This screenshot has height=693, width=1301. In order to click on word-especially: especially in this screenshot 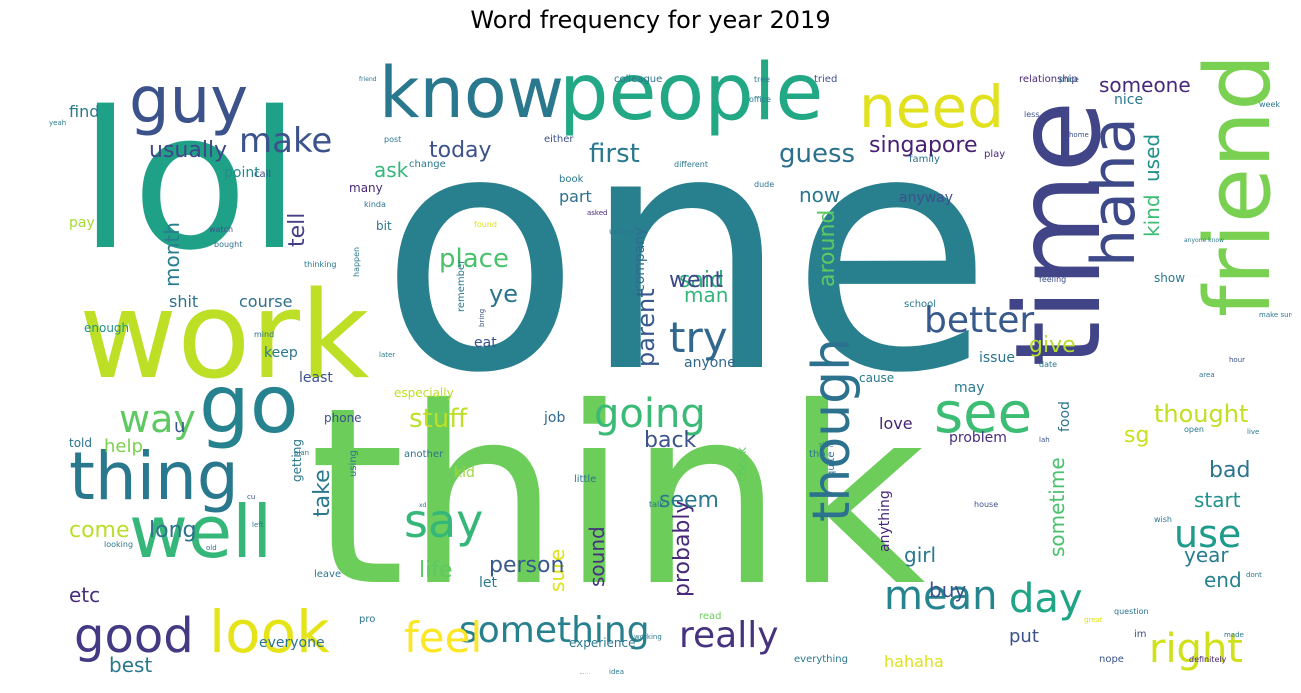, I will do `click(424, 393)`.